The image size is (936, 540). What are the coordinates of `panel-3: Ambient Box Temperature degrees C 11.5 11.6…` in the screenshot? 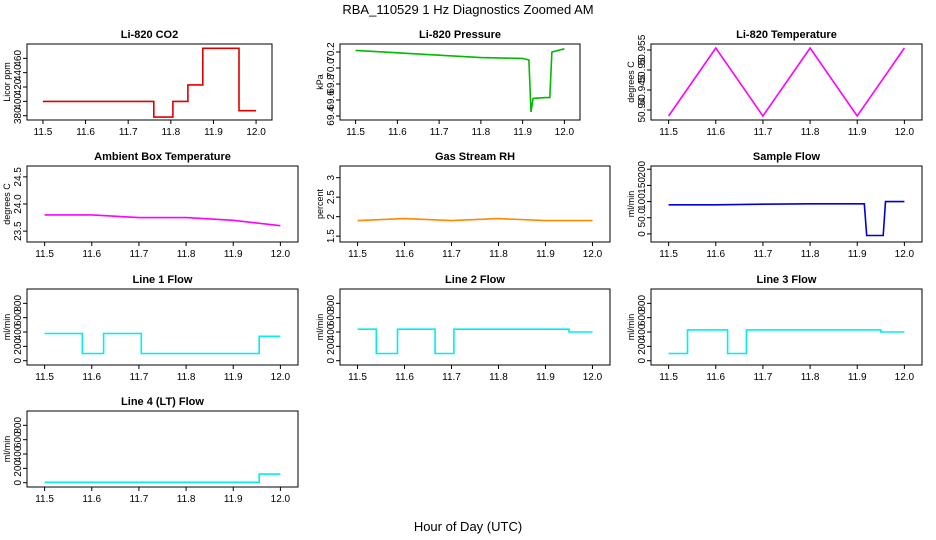 It's located at (150, 205).